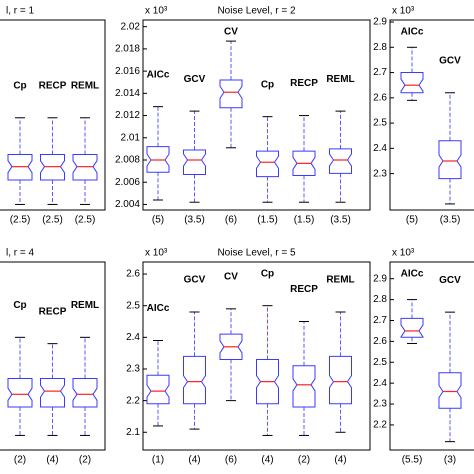  Describe the element at coordinates (127, 182) in the screenshot. I see `y-tick-label: 2.006` at that location.